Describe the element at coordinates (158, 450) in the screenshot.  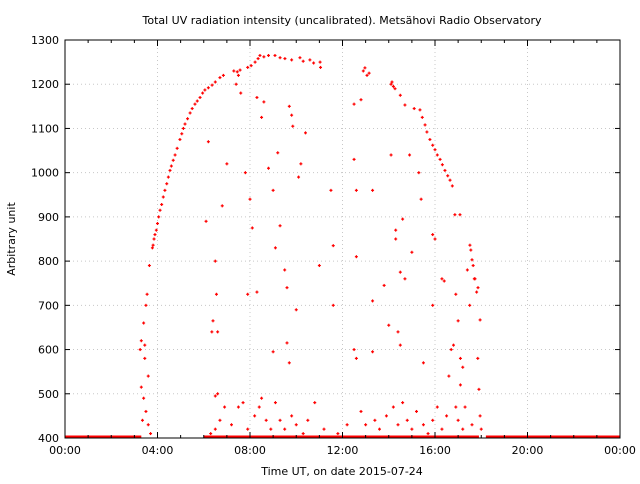
I see `x-tick-label: 04:00` at that location.